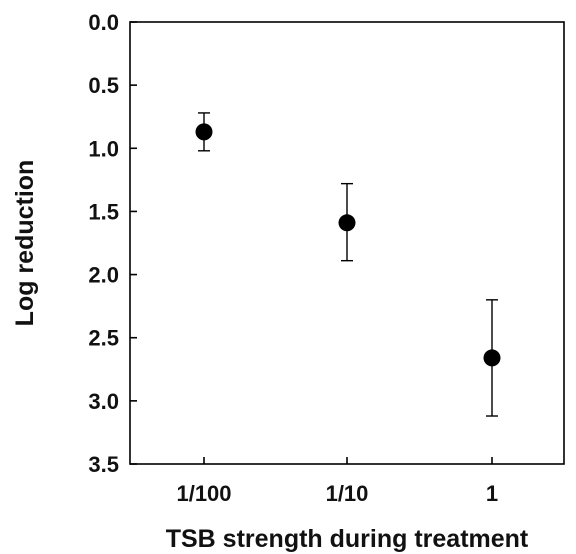  What do you see at coordinates (103, 464) in the screenshot?
I see `y-tick-label: 3.5` at bounding box center [103, 464].